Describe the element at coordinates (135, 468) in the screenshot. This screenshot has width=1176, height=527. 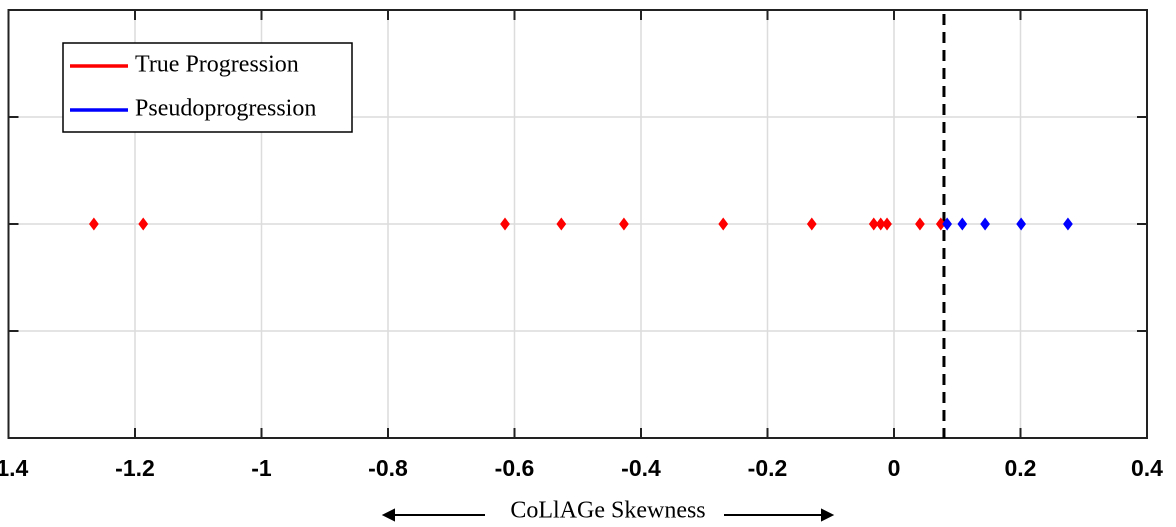
I see `x-tick-label: -1.2` at that location.